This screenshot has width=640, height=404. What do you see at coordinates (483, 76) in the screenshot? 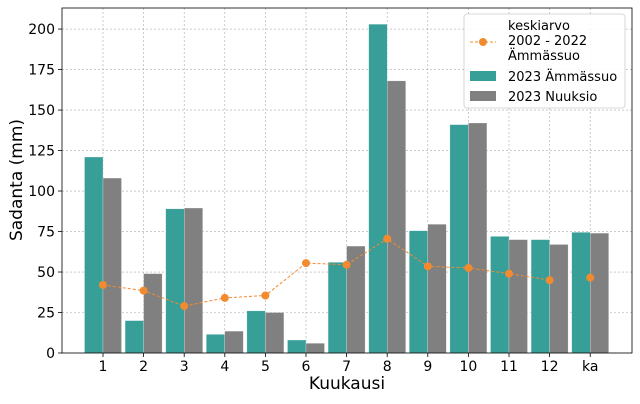
I see `legend-swatch-ammassuo` at bounding box center [483, 76].